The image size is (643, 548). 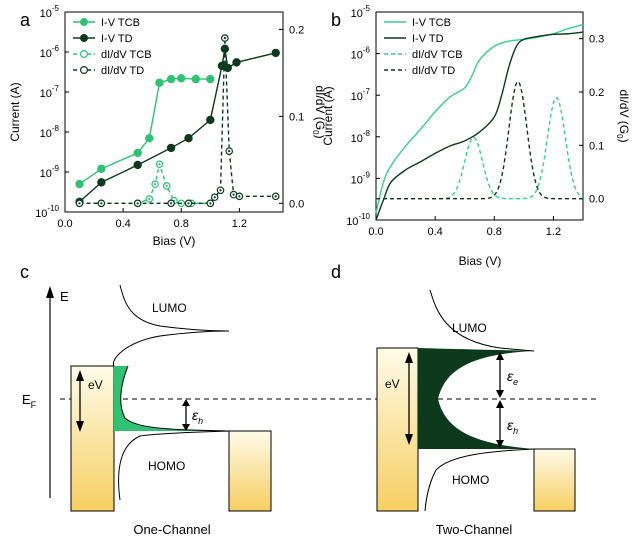 I want to click on eps-h-symbol-c: ε, so click(x=195, y=415).